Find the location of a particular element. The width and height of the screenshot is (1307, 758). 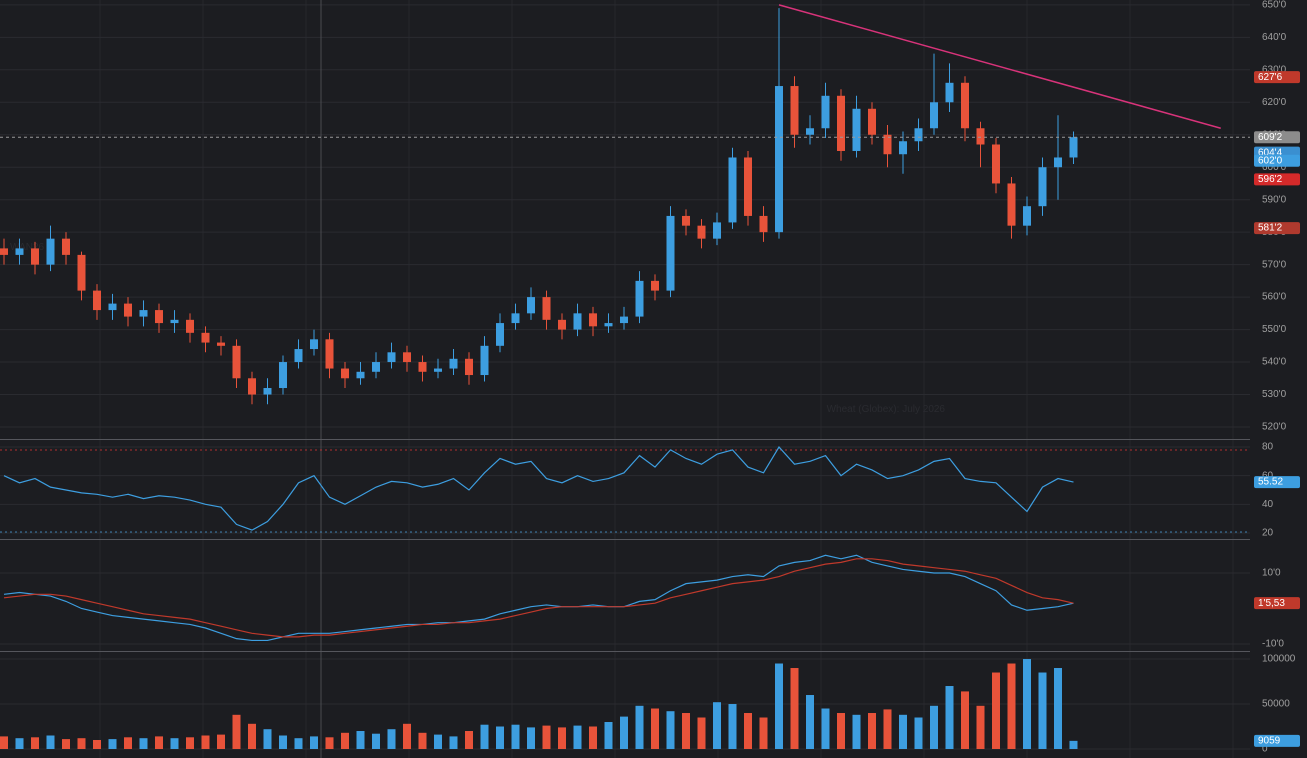

price-tag-label: 581'2 is located at coordinates (1270, 228).